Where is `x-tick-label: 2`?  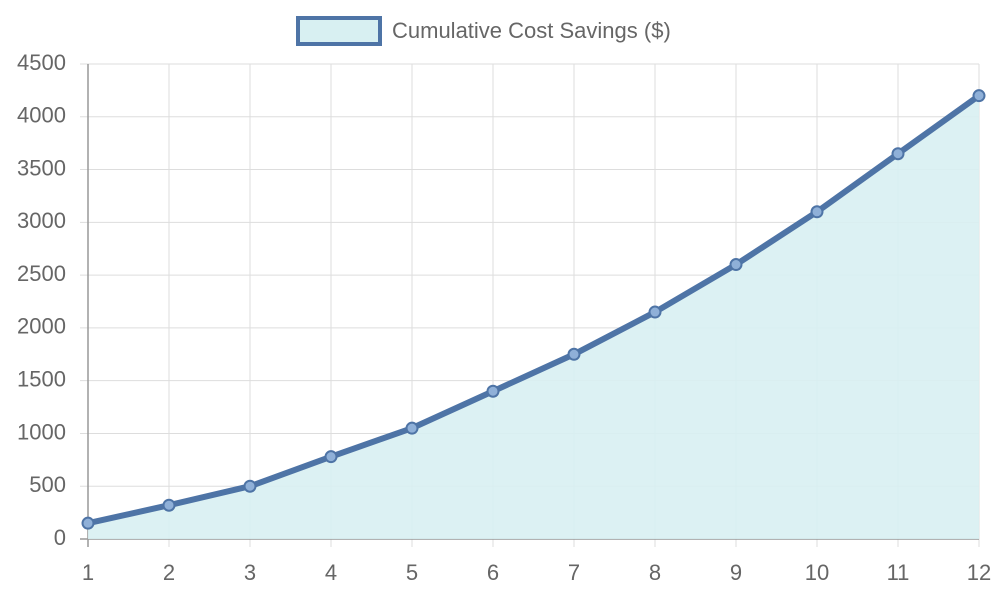
x-tick-label: 2 is located at coordinates (169, 572).